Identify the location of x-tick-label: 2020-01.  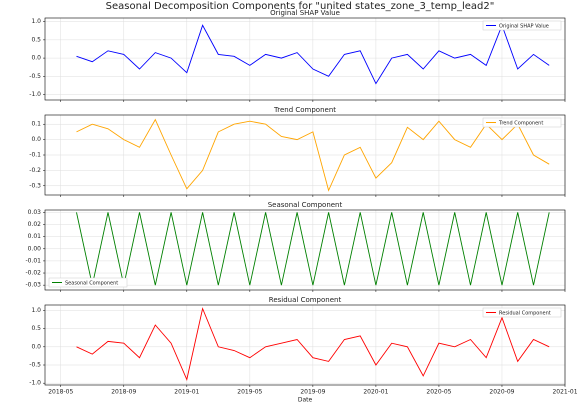
(375, 392).